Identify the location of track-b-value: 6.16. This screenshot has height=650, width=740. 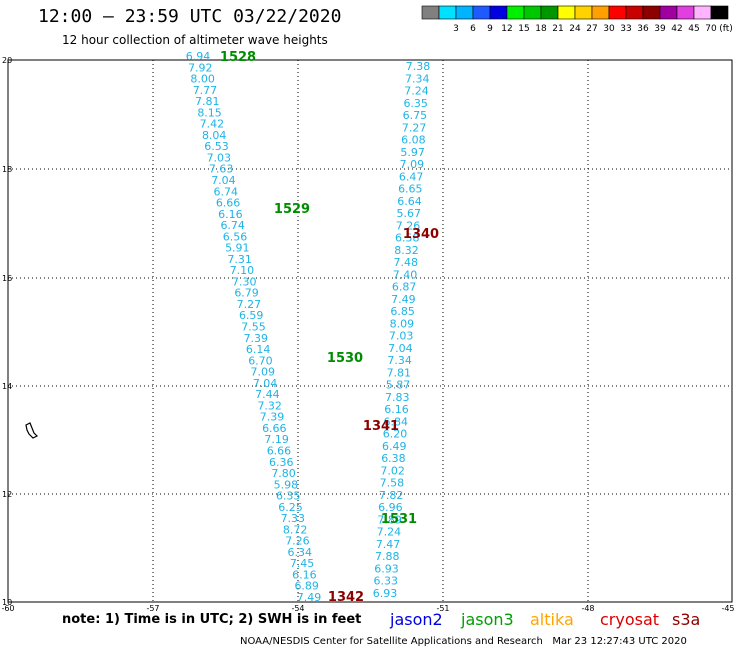
(396, 409).